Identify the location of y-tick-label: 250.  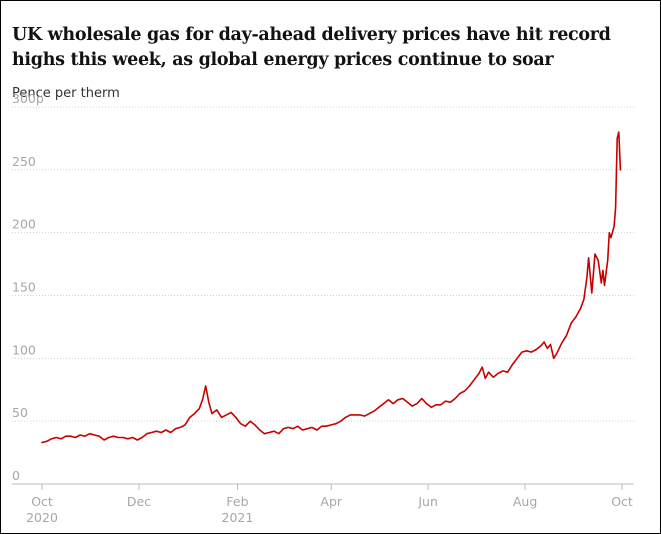
(24, 161).